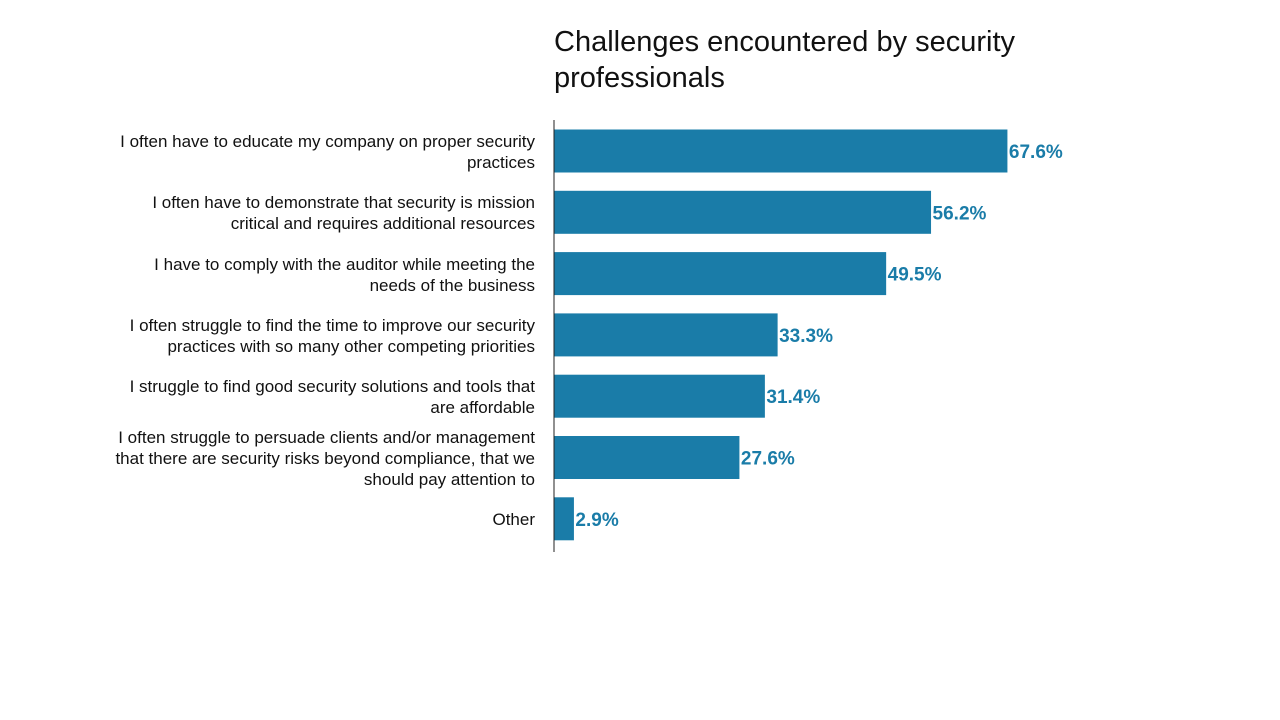 This screenshot has width=1280, height=720. Describe the element at coordinates (1036, 152) in the screenshot. I see `value-label: 67.6%` at that location.